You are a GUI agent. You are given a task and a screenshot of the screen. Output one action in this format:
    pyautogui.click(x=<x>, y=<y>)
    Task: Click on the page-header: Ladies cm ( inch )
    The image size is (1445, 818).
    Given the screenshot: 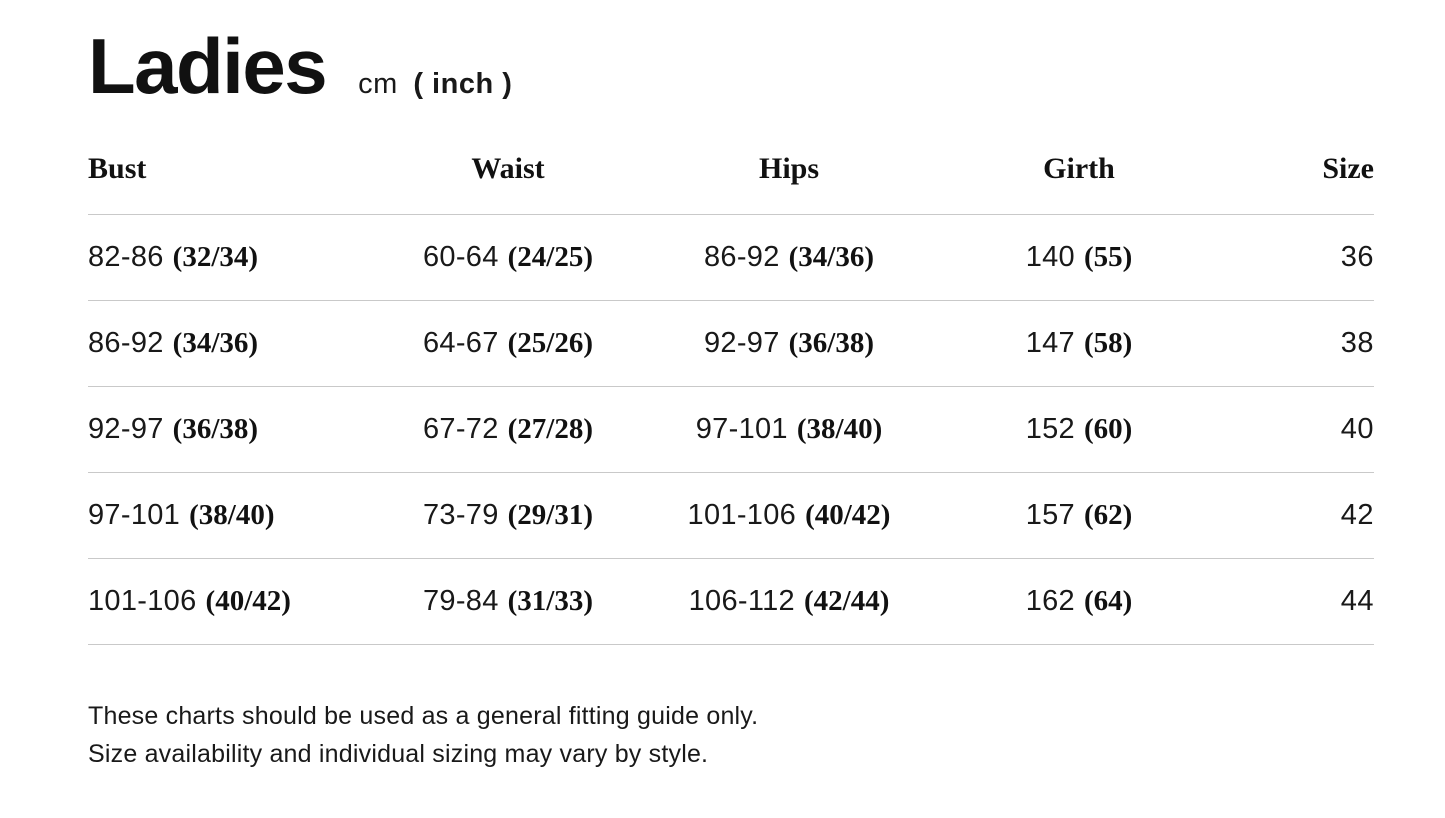 What is the action you would take?
    pyautogui.click(x=731, y=67)
    